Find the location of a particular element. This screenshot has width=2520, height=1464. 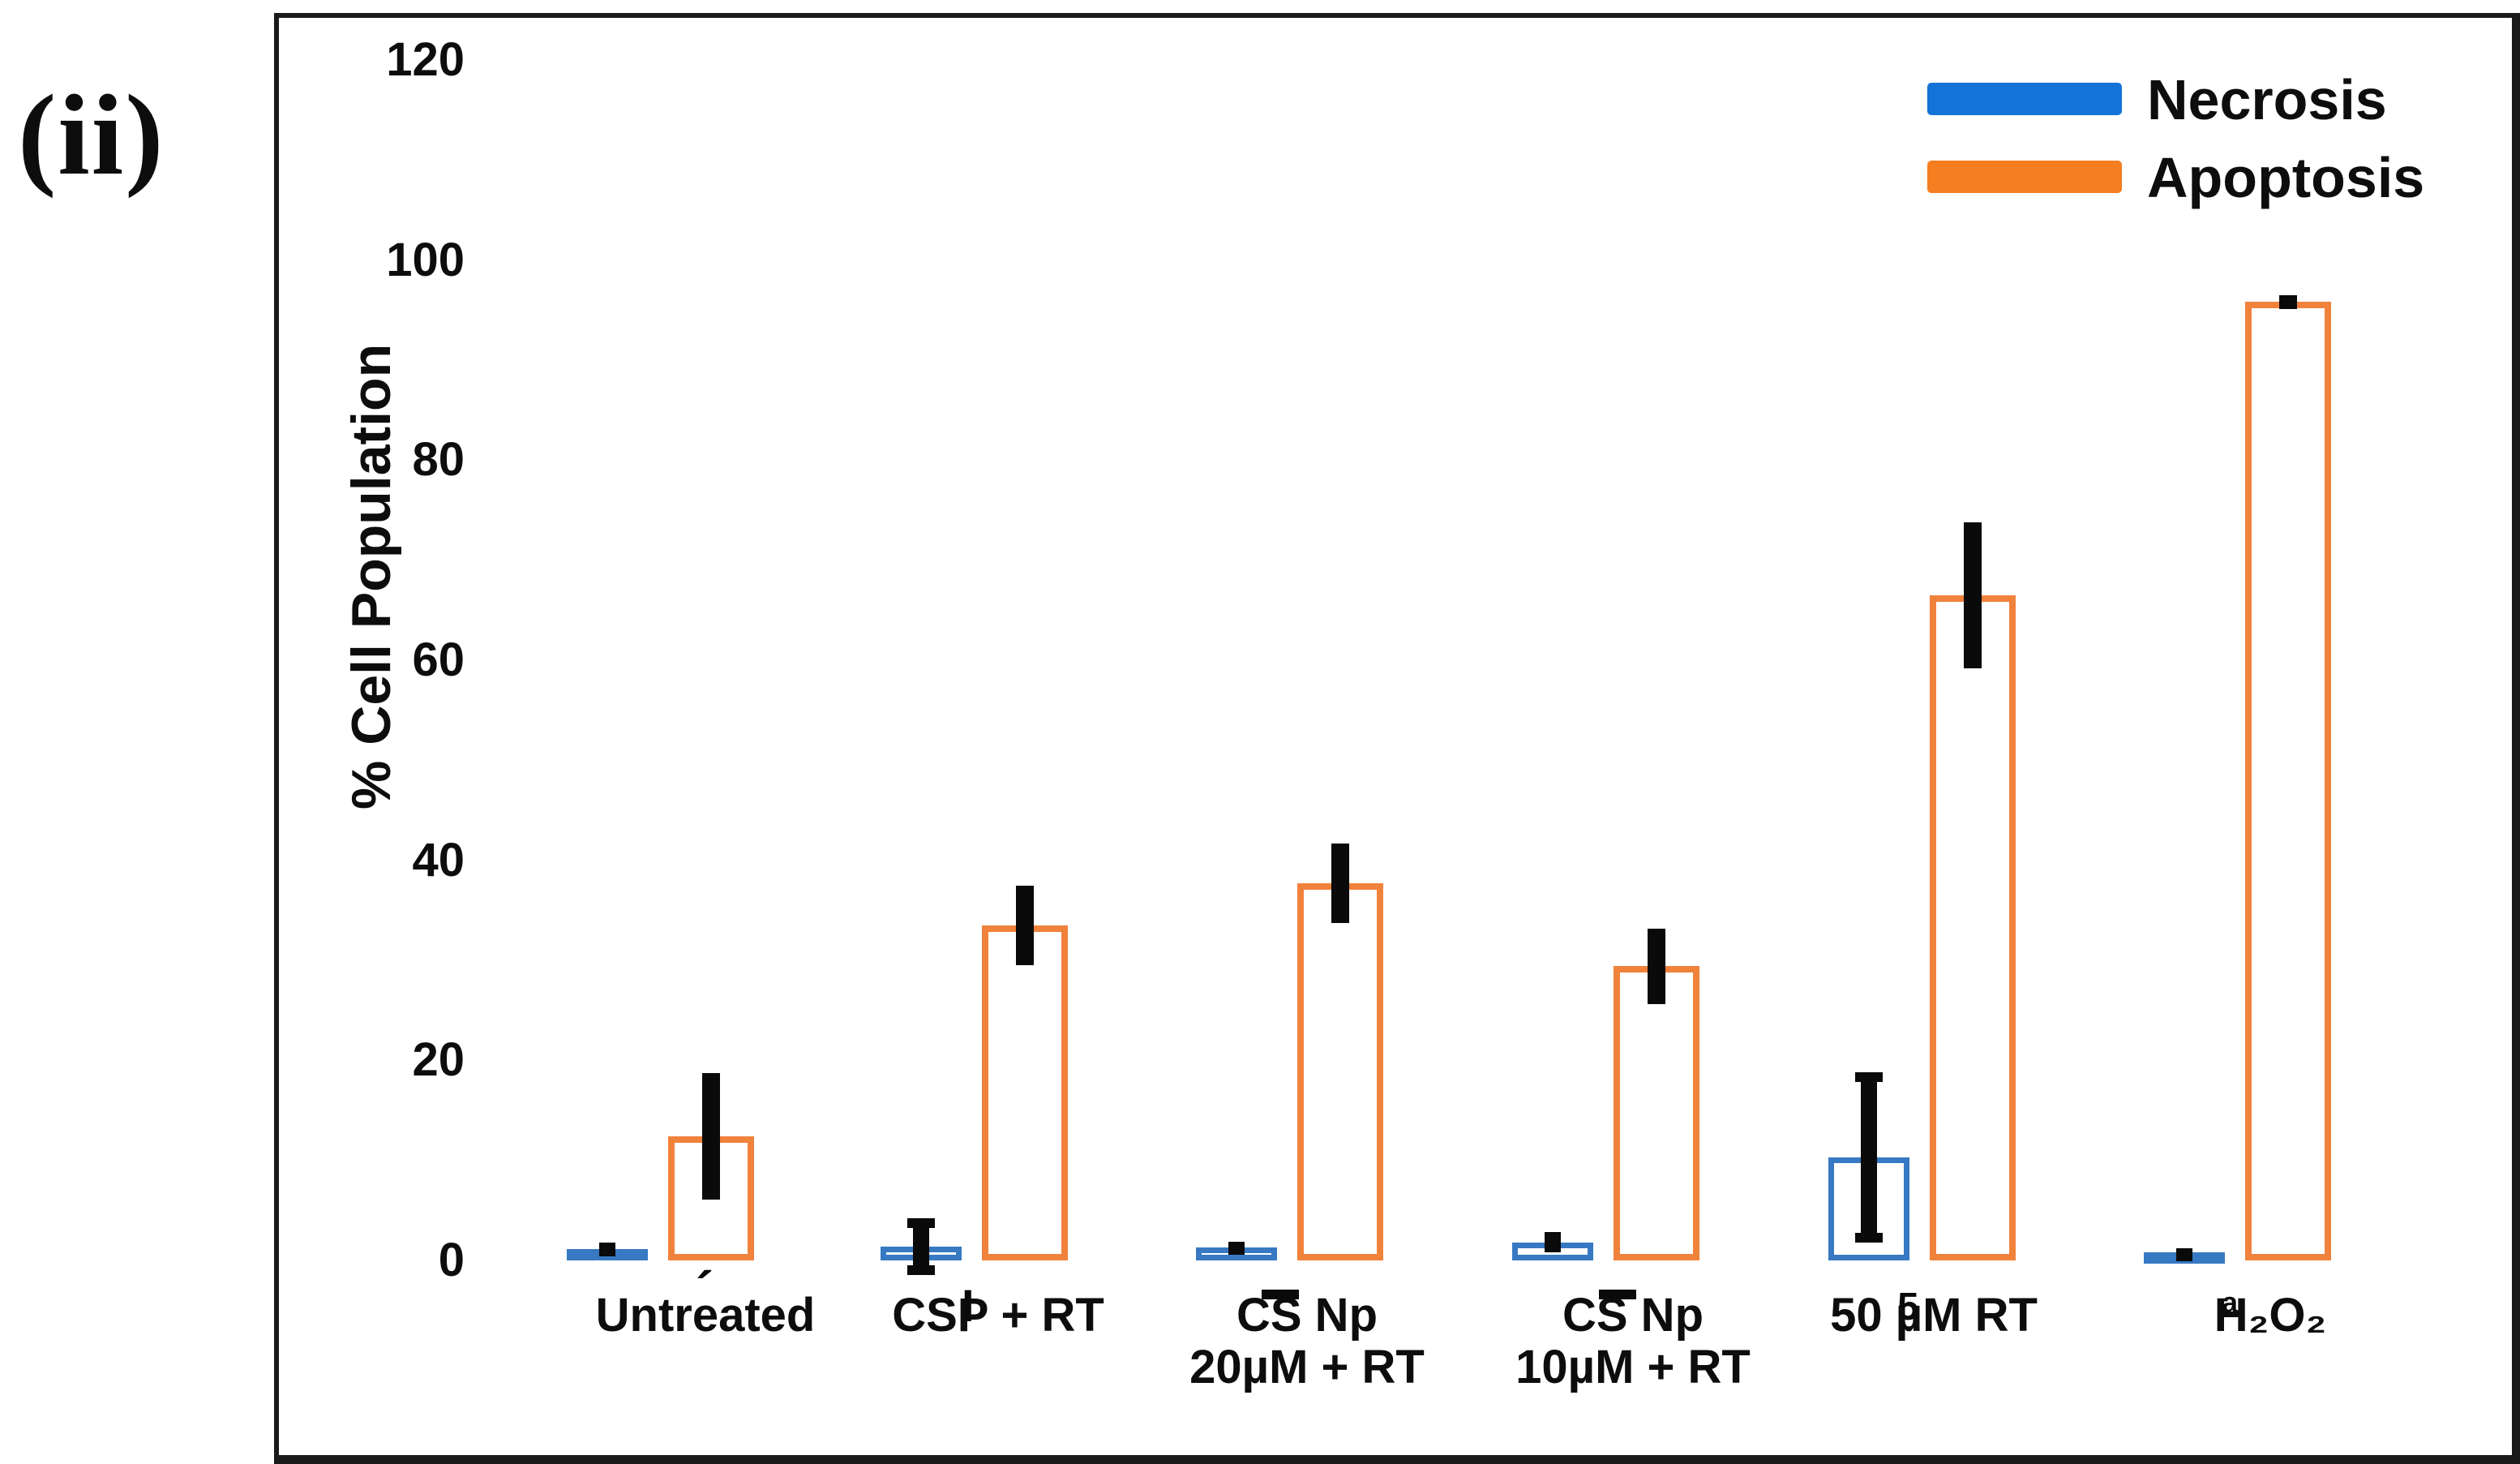

legend-label-necrosis: Necrosis is located at coordinates (2267, 100).